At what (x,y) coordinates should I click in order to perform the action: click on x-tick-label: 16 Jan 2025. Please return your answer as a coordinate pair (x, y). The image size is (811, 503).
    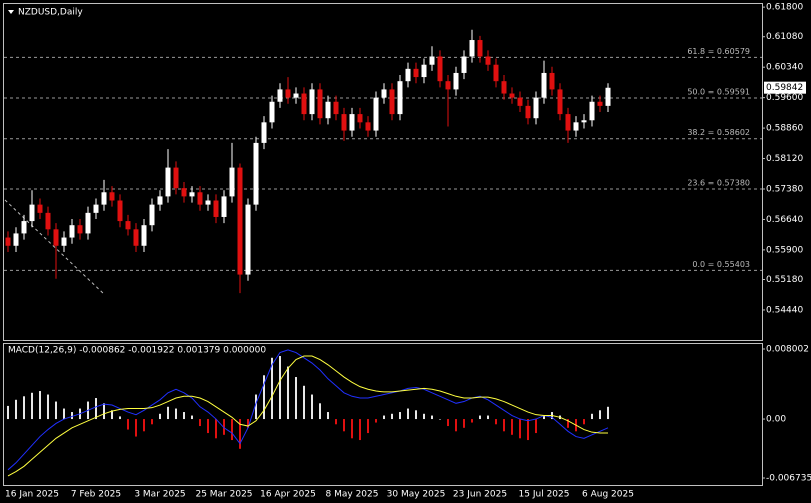
    Looking at the image, I should click on (32, 495).